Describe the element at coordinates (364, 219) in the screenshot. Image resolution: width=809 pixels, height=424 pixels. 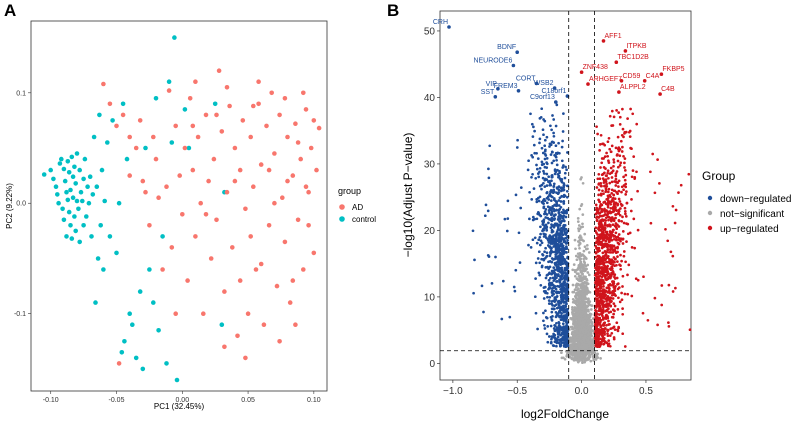
I see `pca-legend-control-label: control` at that location.